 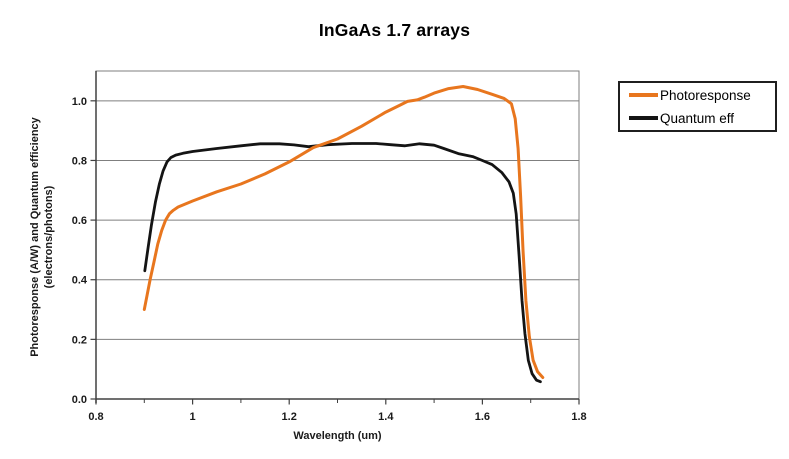 What do you see at coordinates (386, 417) in the screenshot?
I see `x-tick-label-1.4: 1.4` at bounding box center [386, 417].